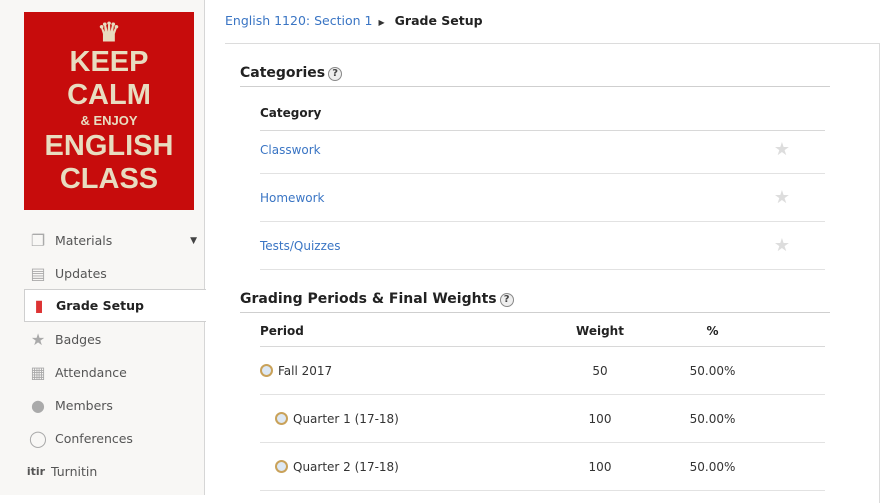 The width and height of the screenshot is (880, 503). I want to click on categories-header: Category, so click(542, 113).